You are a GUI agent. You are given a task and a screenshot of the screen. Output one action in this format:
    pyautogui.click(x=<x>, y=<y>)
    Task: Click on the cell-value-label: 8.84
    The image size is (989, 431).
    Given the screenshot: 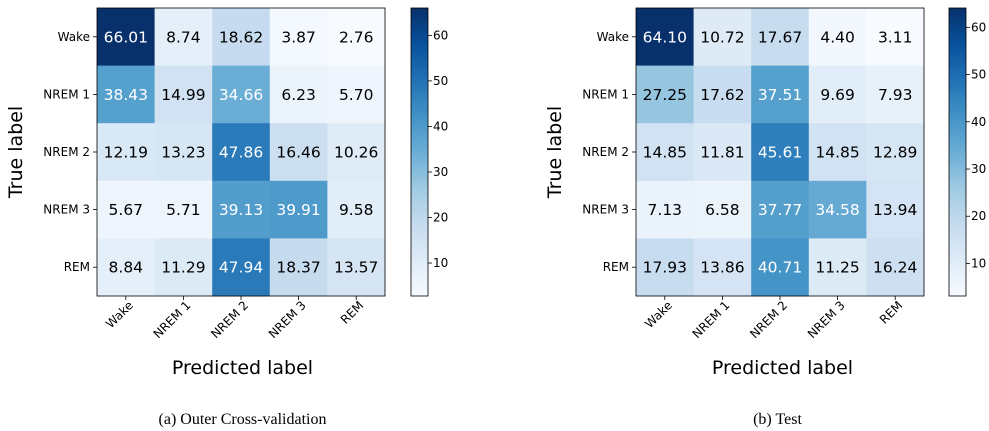 What is the action you would take?
    pyautogui.click(x=126, y=268)
    